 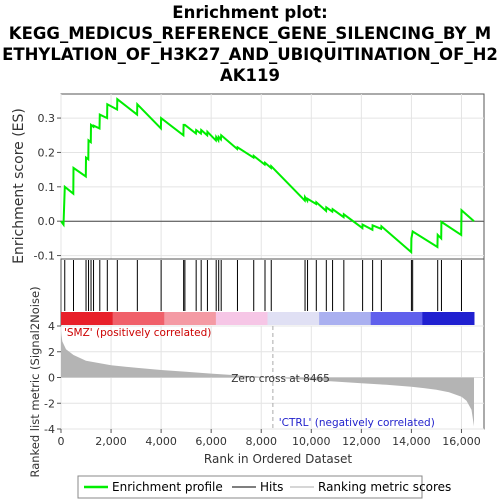 What do you see at coordinates (47, 118) in the screenshot?
I see `es-tick-label: 0.3` at bounding box center [47, 118].